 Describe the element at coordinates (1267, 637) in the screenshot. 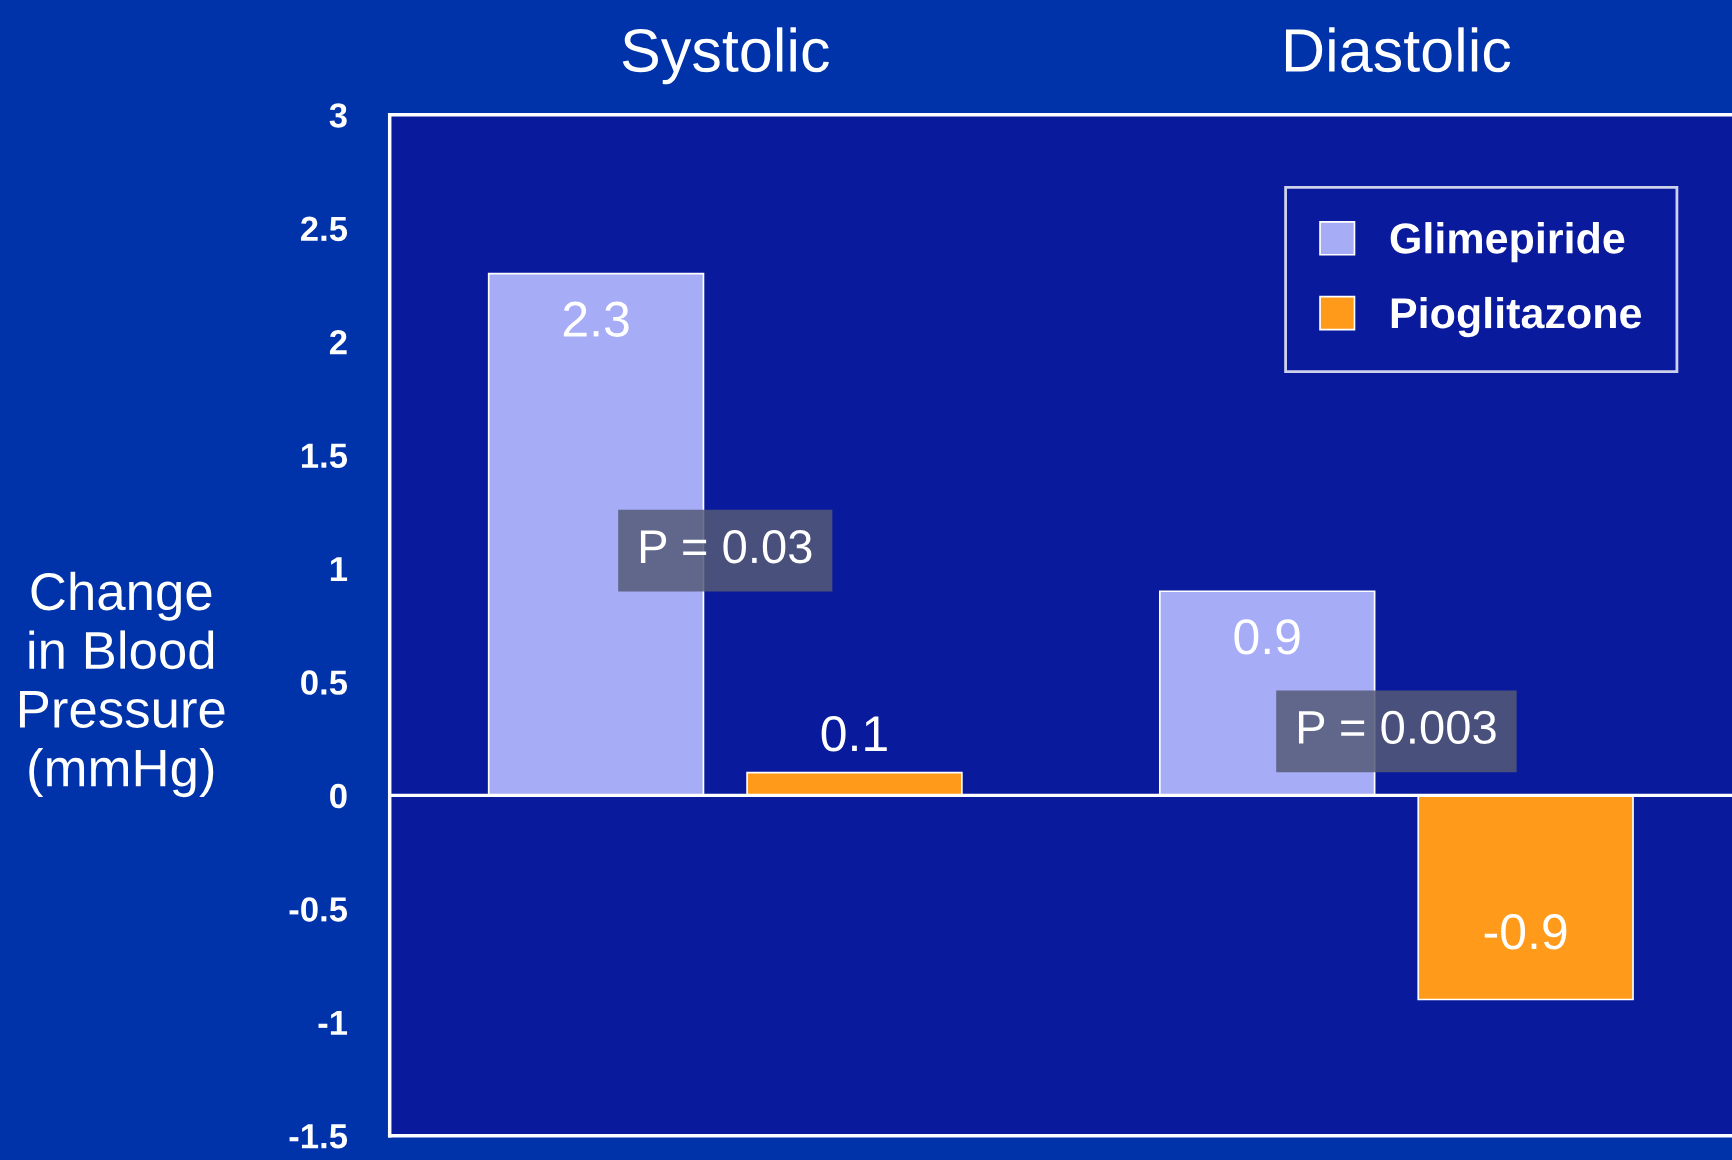

I see `data-label: 0.9` at that location.